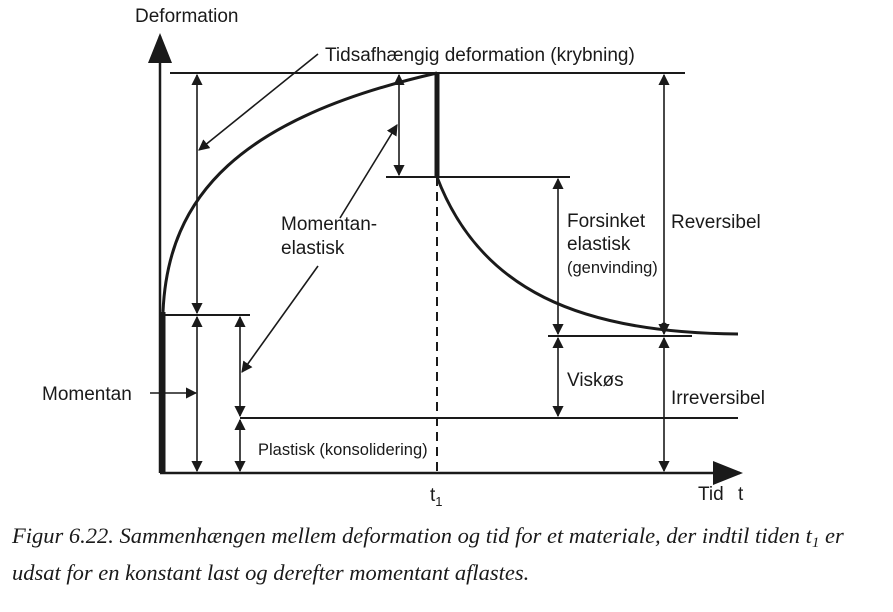 The image size is (893, 612). What do you see at coordinates (612, 268) in the screenshot?
I see `forsinket-label-3: (genvinding)` at bounding box center [612, 268].